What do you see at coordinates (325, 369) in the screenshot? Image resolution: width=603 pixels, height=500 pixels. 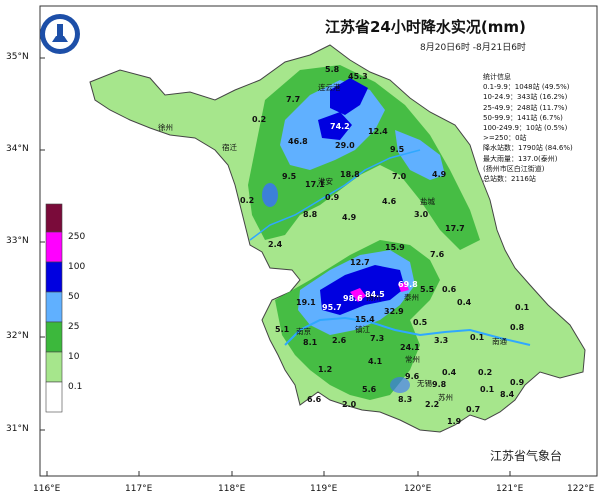 I see `rain-value: 1.2` at bounding box center [325, 369].